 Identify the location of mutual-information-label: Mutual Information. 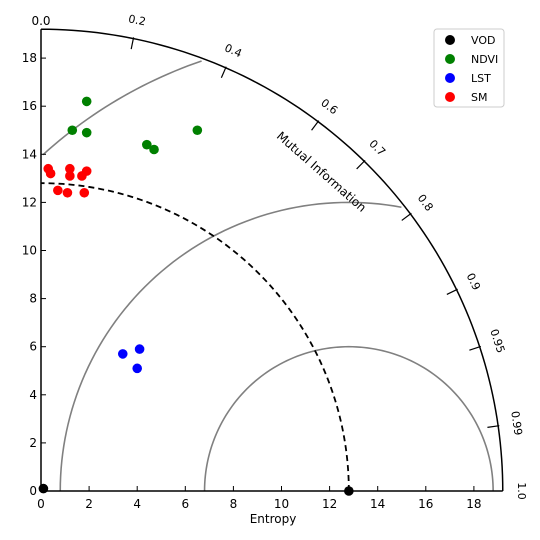
(321, 172).